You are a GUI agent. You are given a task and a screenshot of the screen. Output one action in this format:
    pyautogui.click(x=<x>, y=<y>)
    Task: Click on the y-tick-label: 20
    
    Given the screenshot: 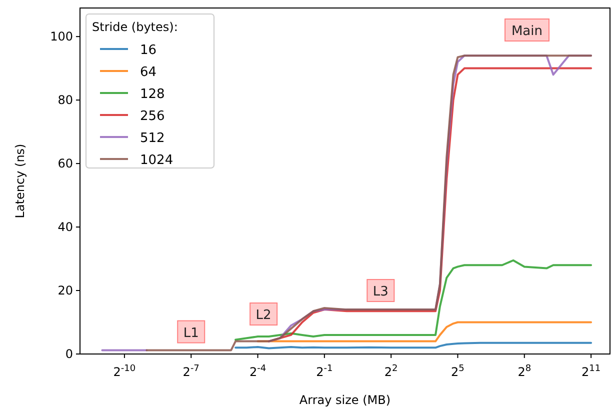 What is the action you would take?
    pyautogui.click(x=65, y=291)
    